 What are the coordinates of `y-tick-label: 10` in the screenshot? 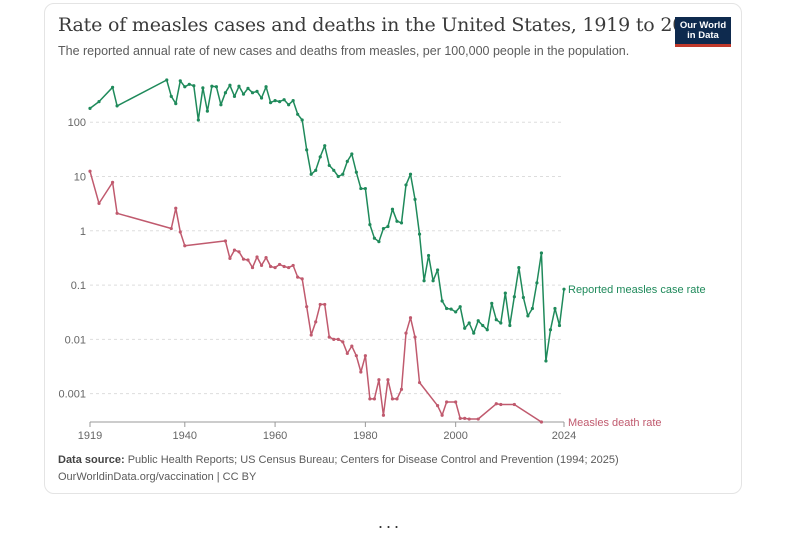 It's located at (80, 178).